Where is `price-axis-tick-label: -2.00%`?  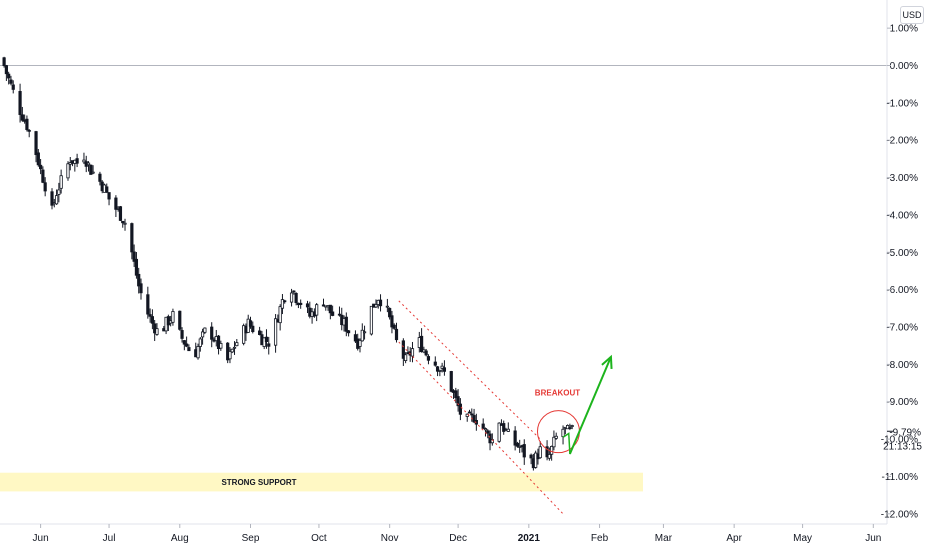 price-axis-tick-label: -2.00% is located at coordinates (902, 141).